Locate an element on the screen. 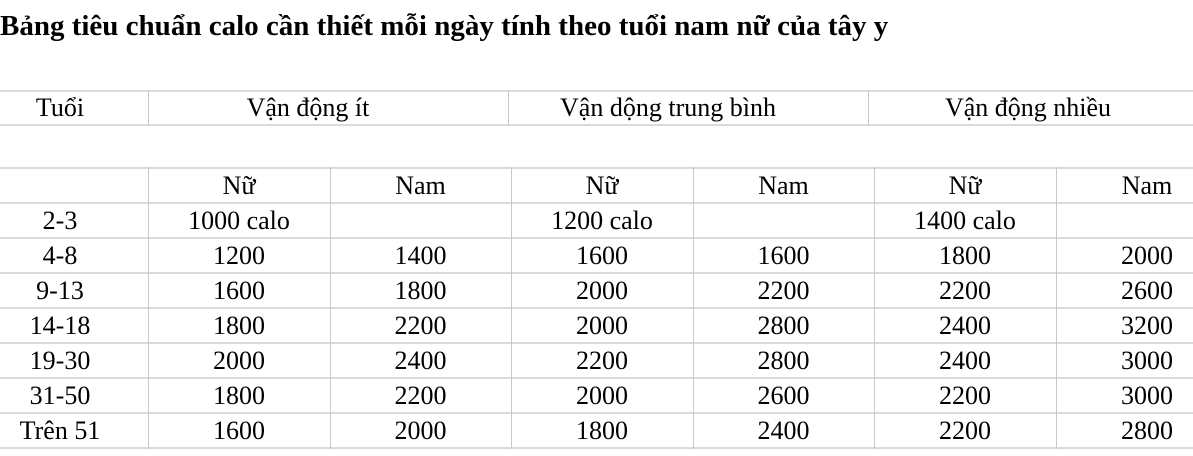 The width and height of the screenshot is (1193, 456). table-cell: 31-50 is located at coordinates (60, 395).